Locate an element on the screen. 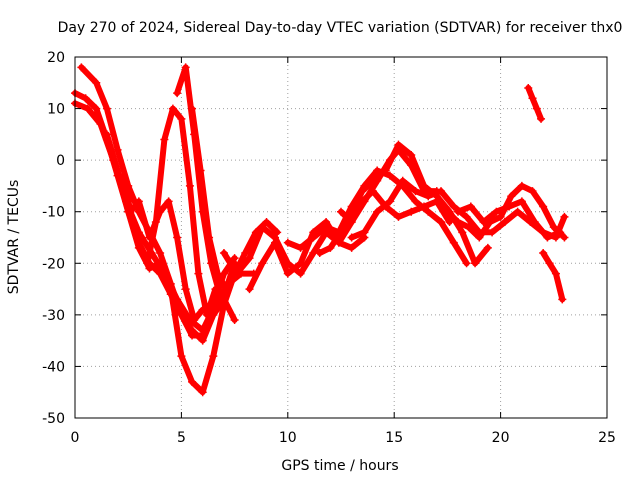 This screenshot has height=480, width=640. y-tick-label: -10 is located at coordinates (53, 213).